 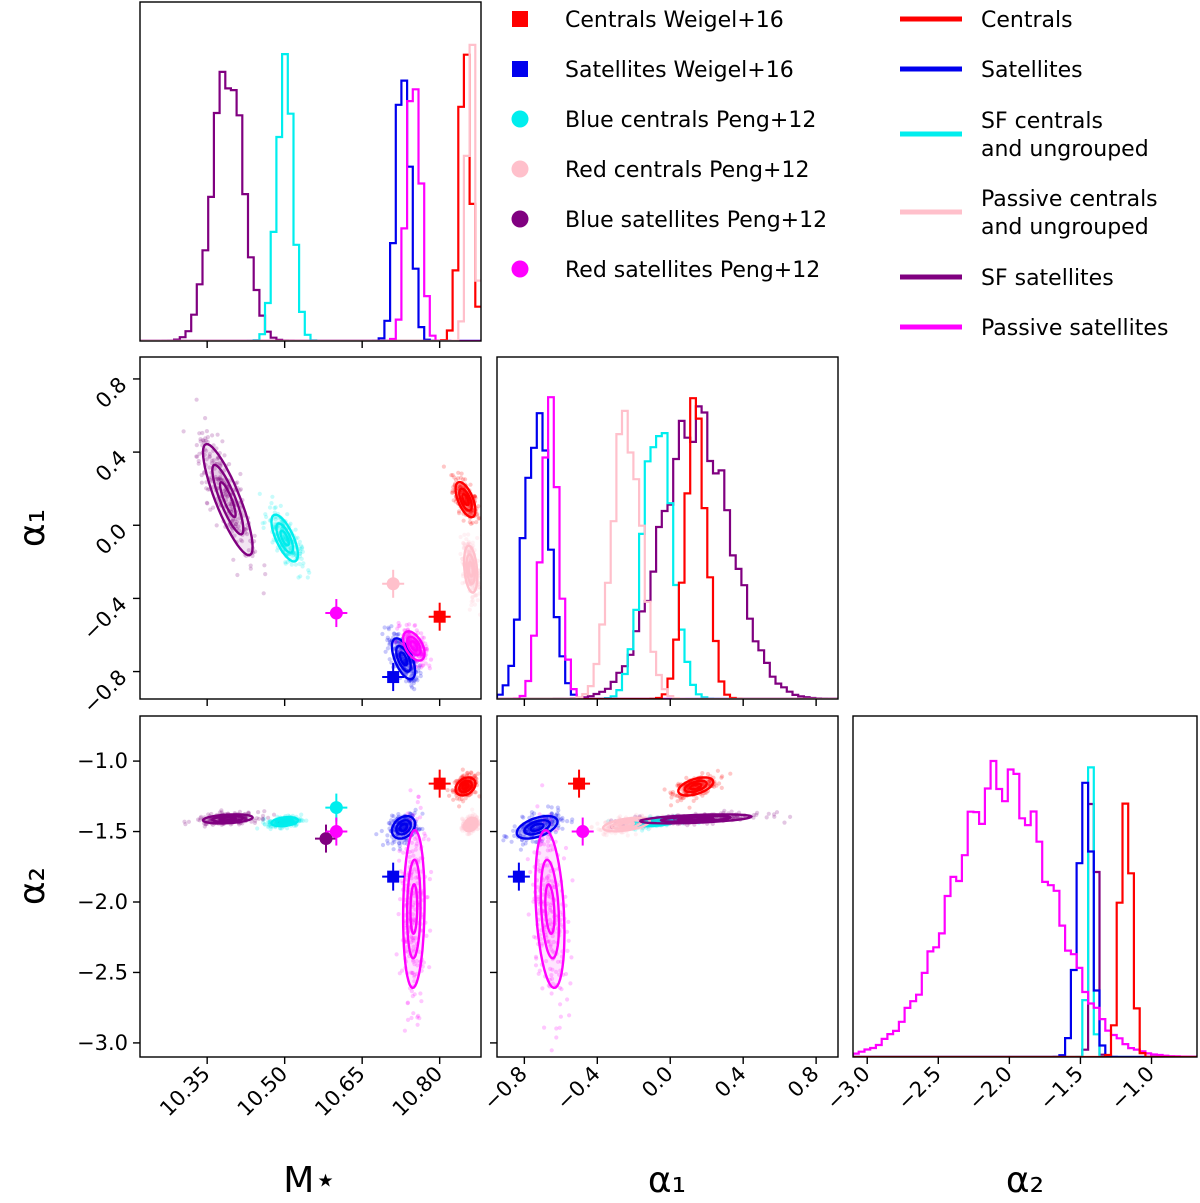 What do you see at coordinates (102, 832) in the screenshot?
I see `y-tick-label: −1.5` at bounding box center [102, 832].